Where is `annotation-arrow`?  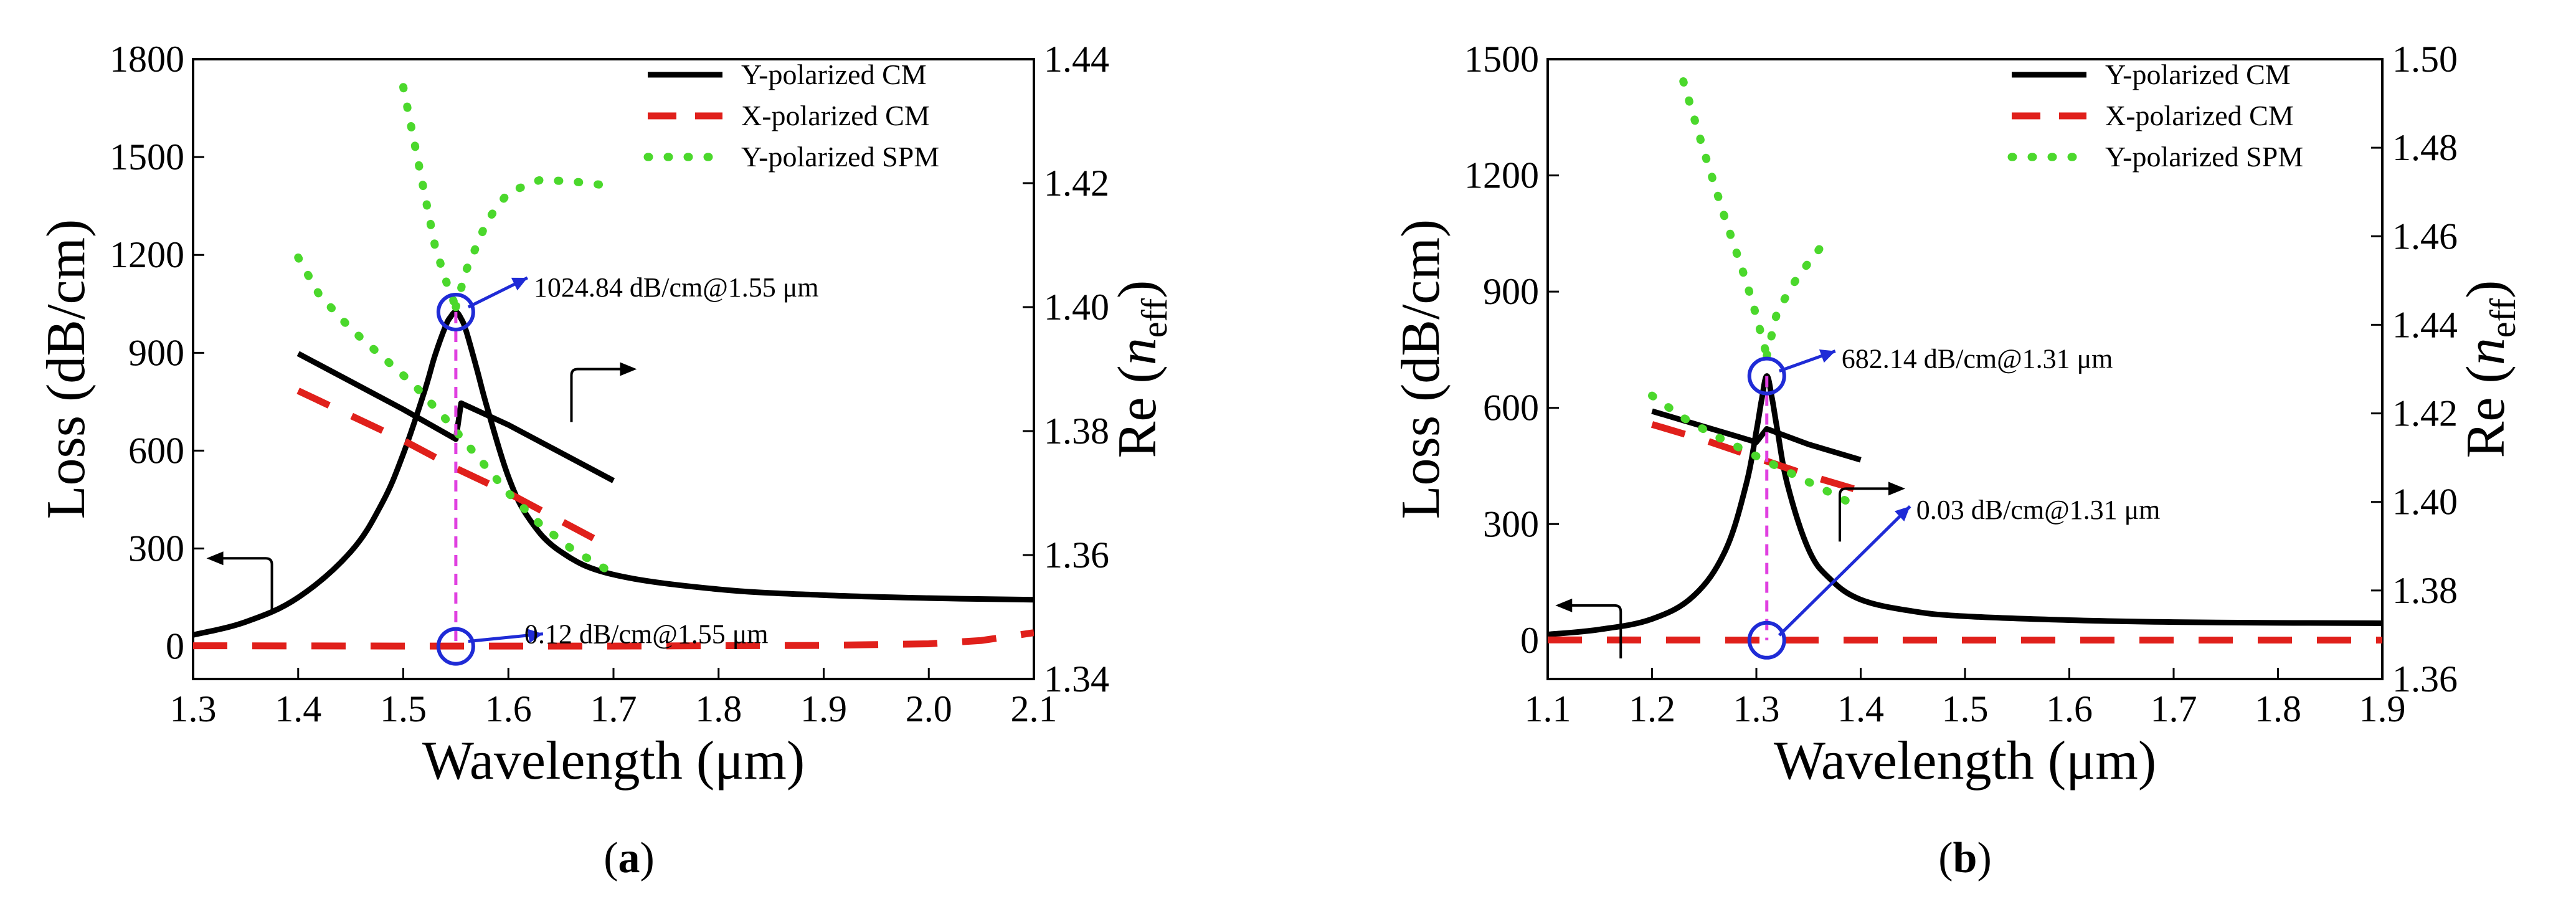 annotation-arrow is located at coordinates (1845, 571).